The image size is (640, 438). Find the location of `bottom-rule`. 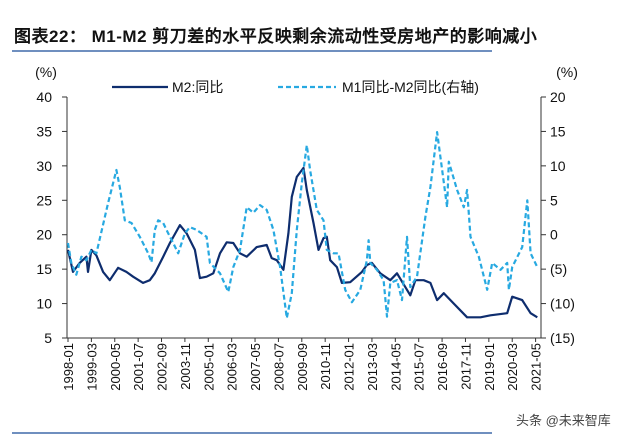

bottom-rule is located at coordinates (252, 433).